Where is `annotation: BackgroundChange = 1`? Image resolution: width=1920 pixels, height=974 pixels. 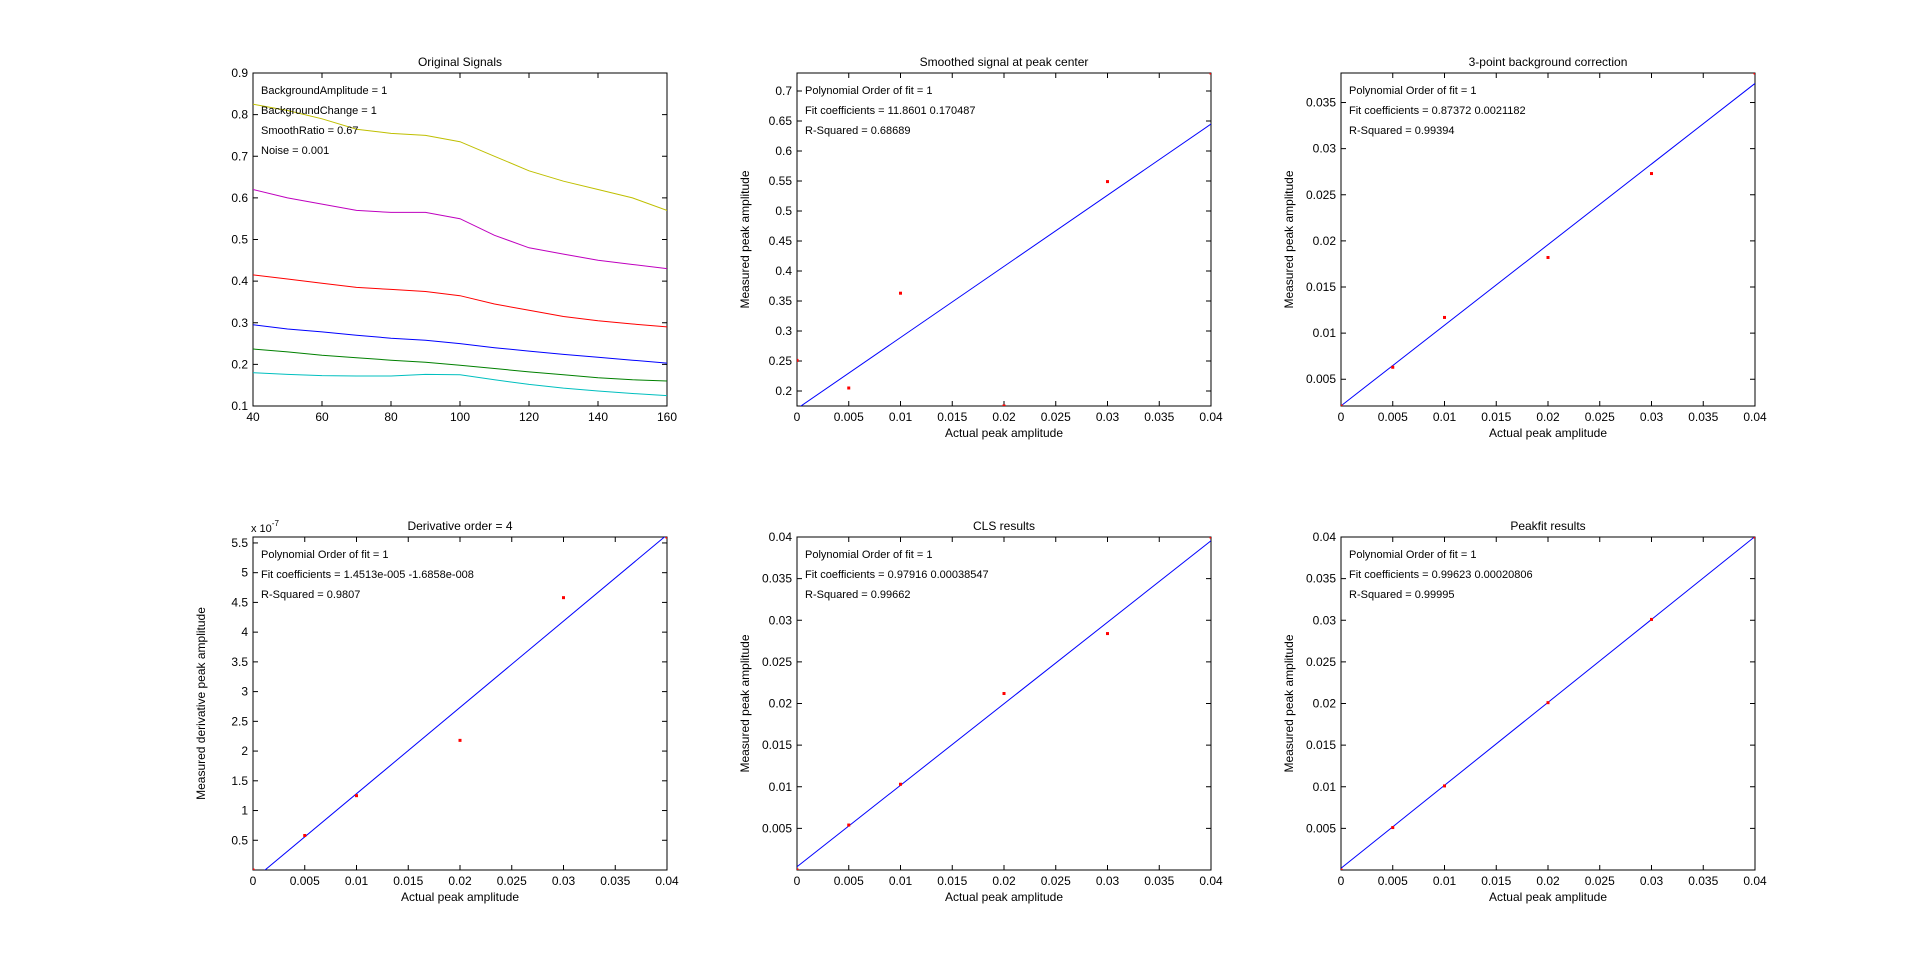 annotation: BackgroundChange = 1 is located at coordinates (319, 111).